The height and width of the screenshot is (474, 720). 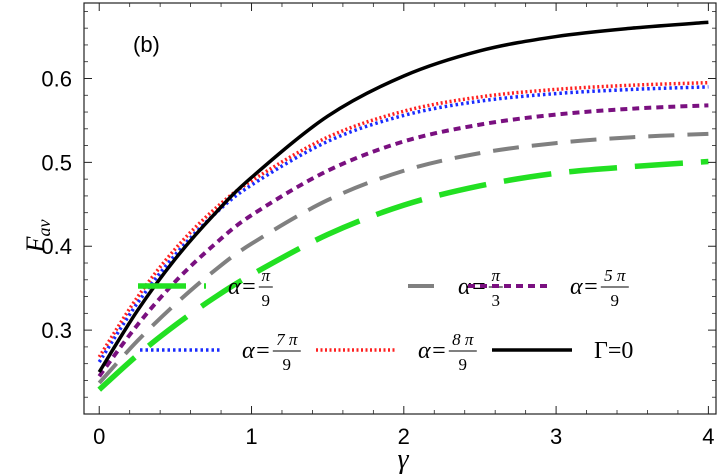 What do you see at coordinates (562, 351) in the screenshot?
I see `legend-item: Γ=0` at bounding box center [562, 351].